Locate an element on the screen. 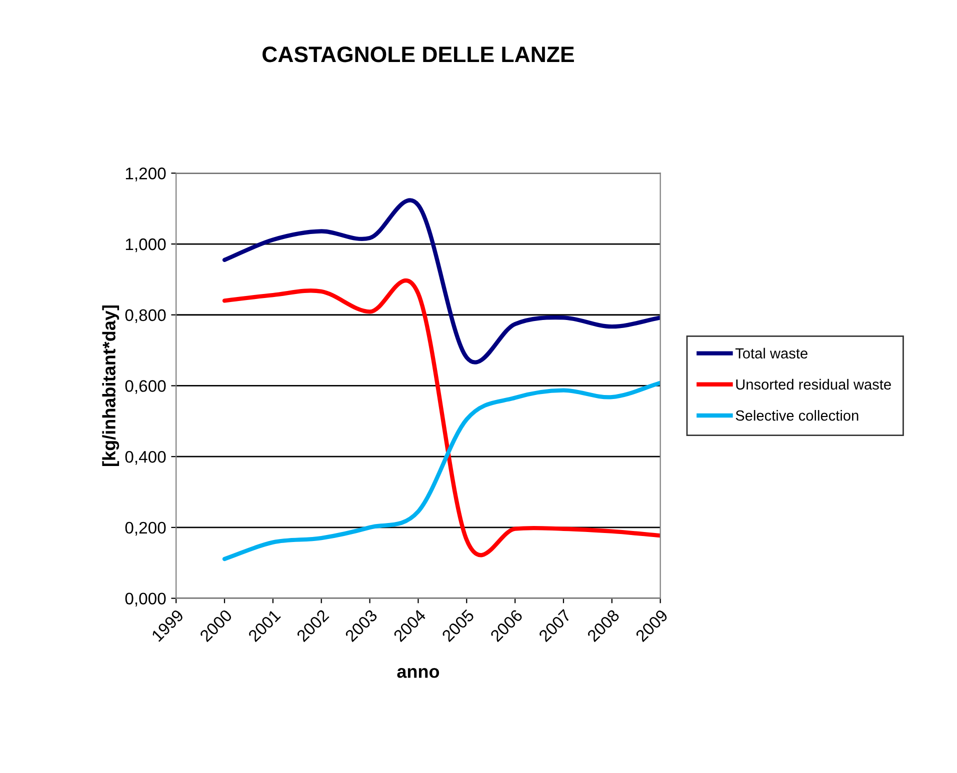 Image resolution: width=957 pixels, height=773 pixels. legend-label: Total waste is located at coordinates (771, 353).